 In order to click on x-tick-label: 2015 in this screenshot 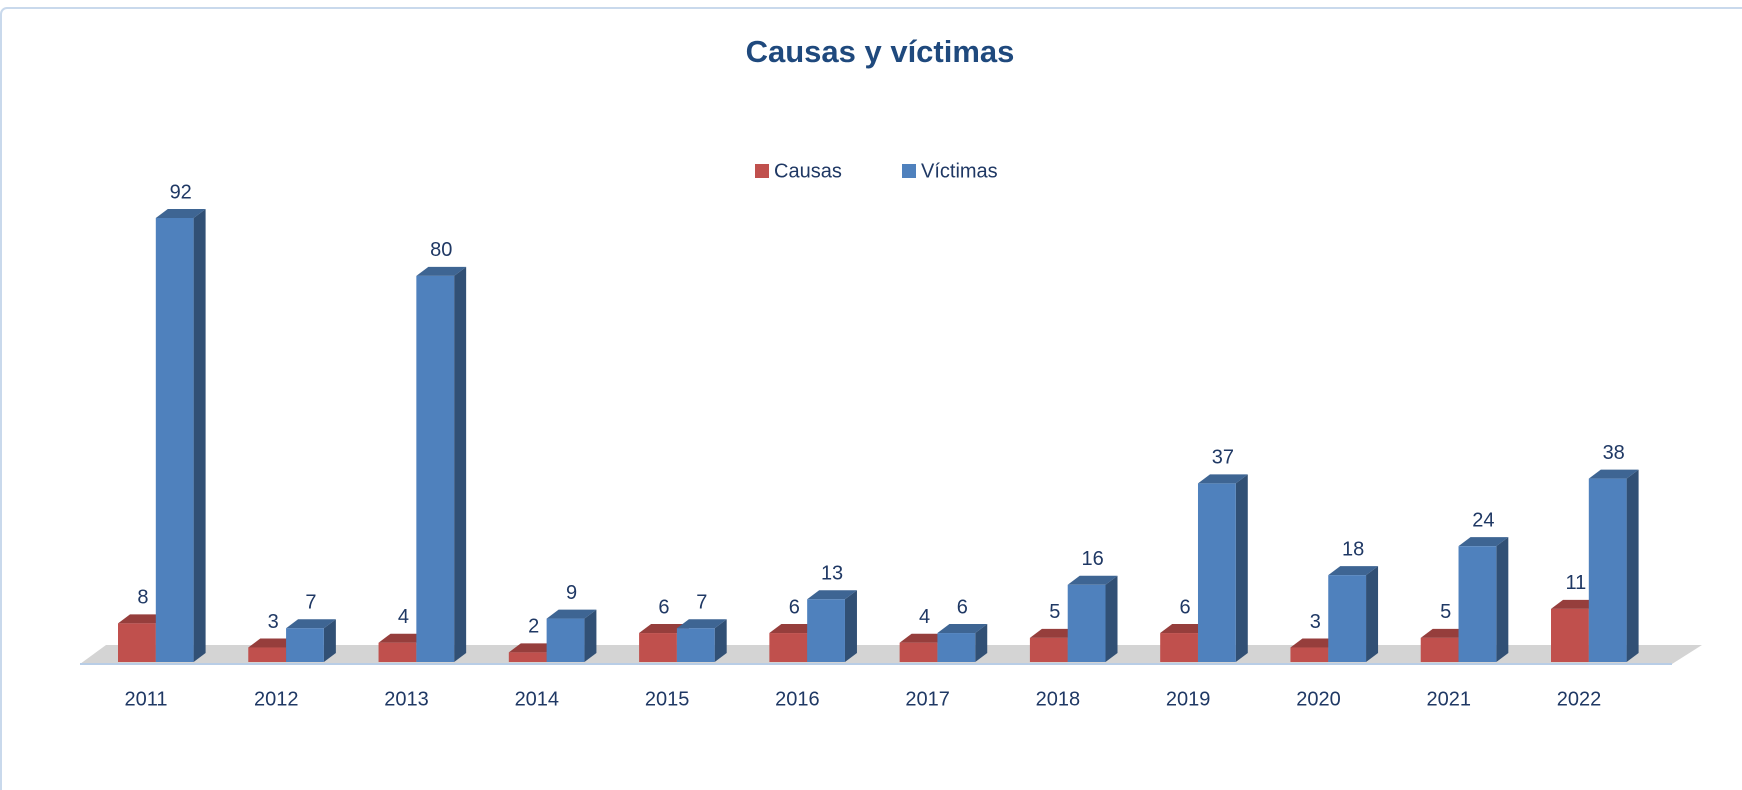, I will do `click(667, 699)`.